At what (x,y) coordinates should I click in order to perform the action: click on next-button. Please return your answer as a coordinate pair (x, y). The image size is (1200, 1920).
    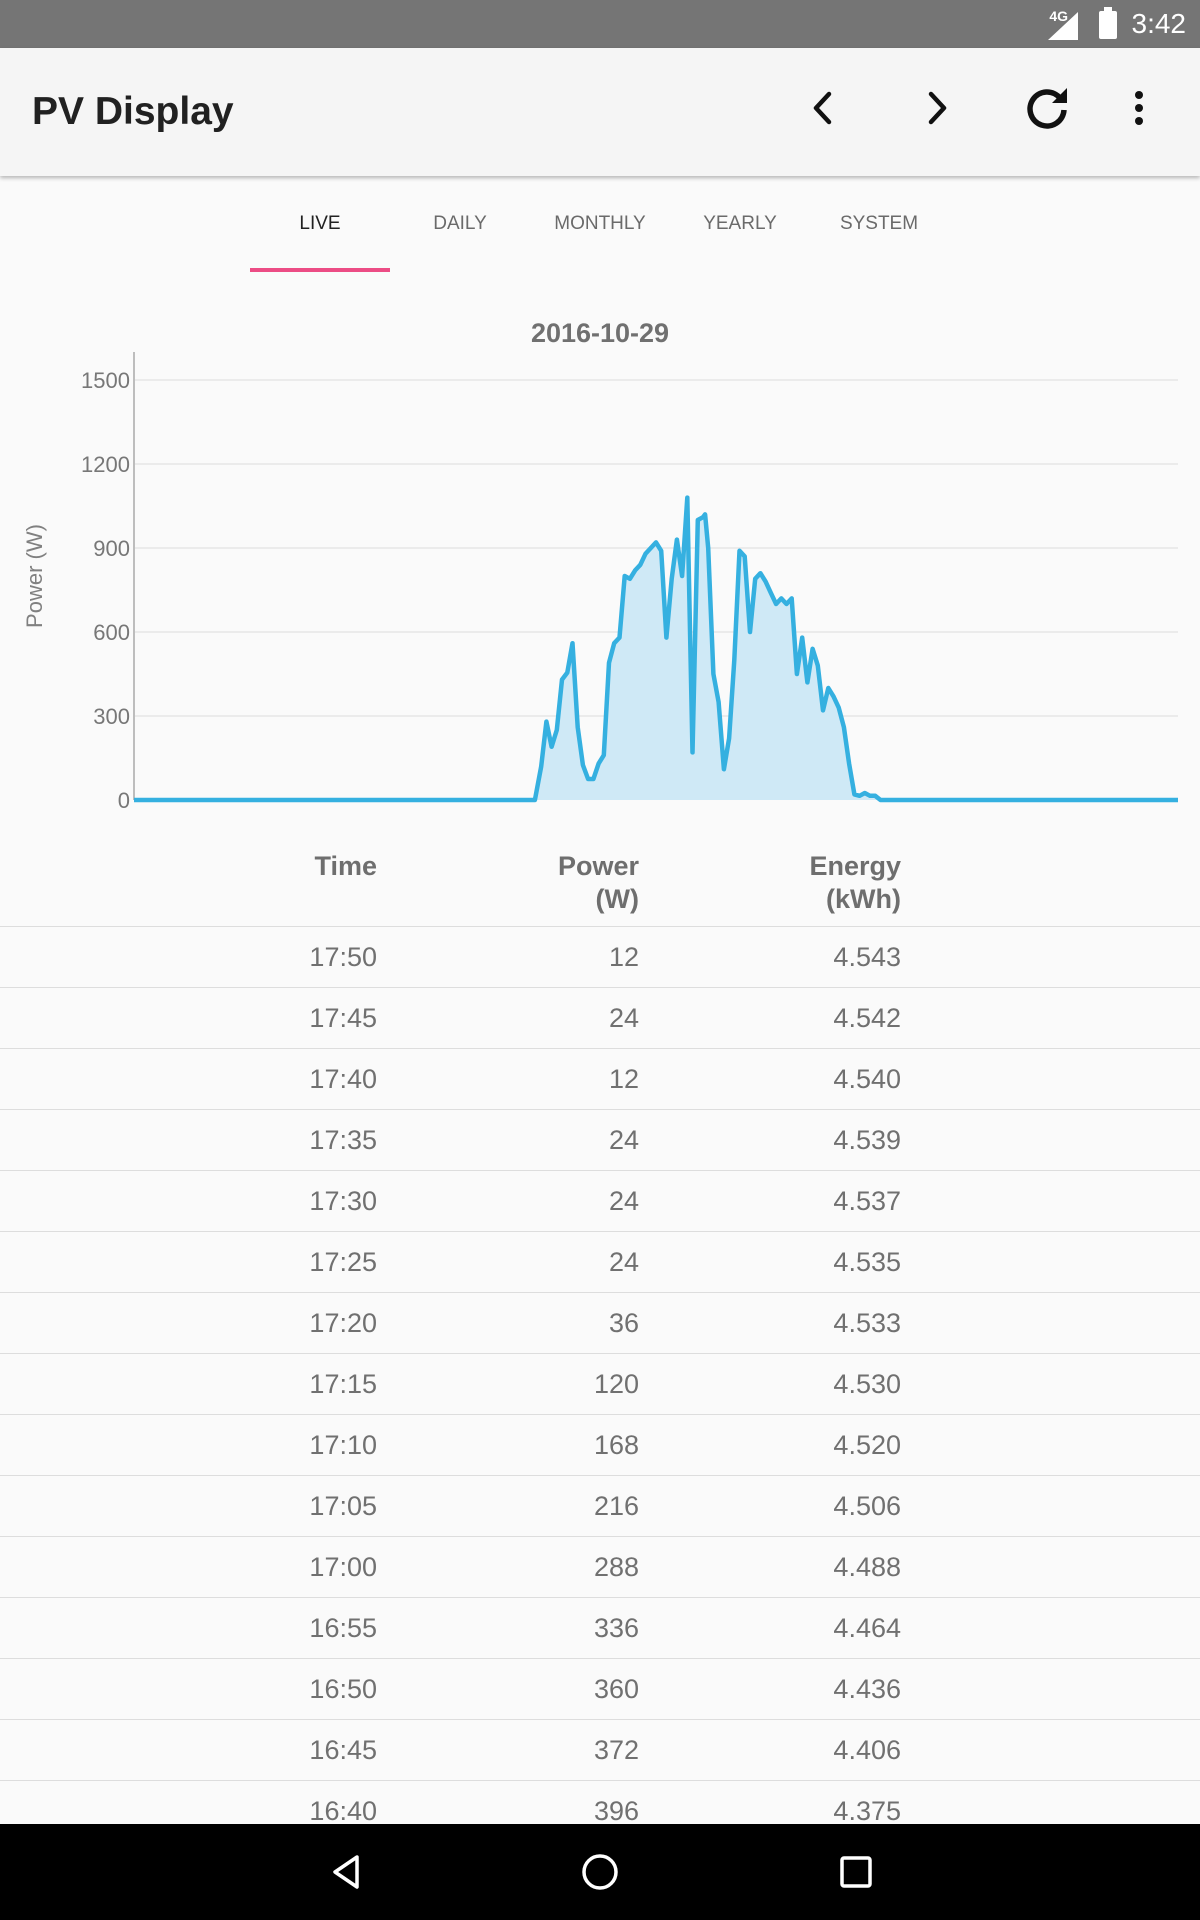
    Looking at the image, I should click on (936, 108).